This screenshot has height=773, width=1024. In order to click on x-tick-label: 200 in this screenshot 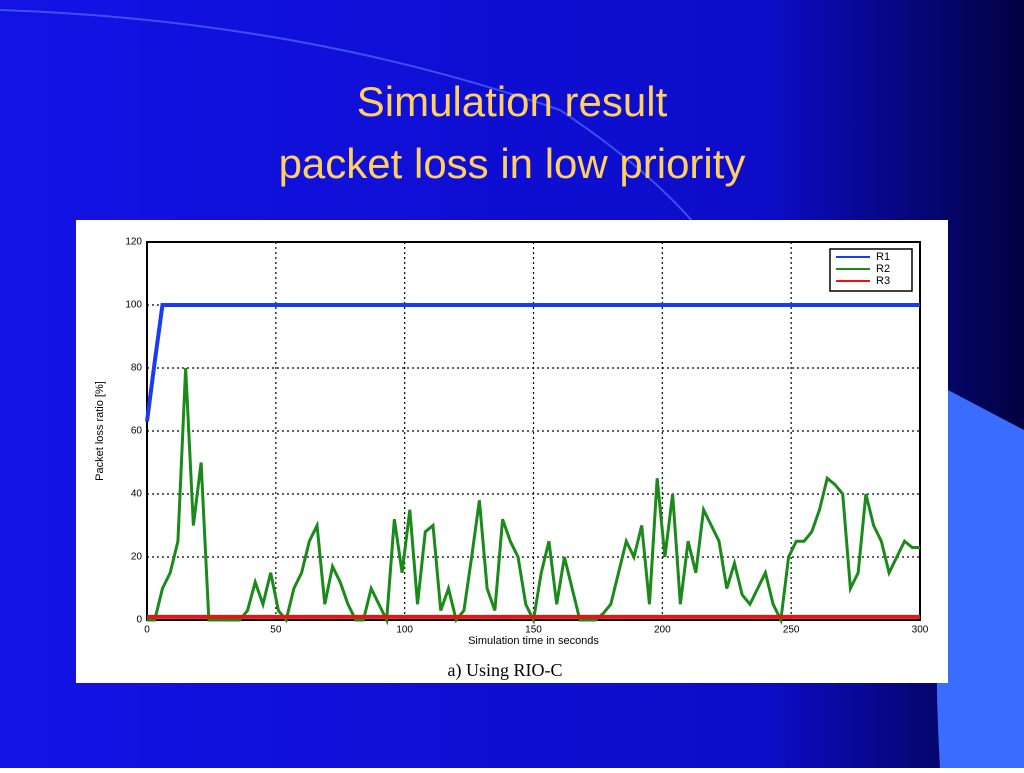, I will do `click(662, 630)`.